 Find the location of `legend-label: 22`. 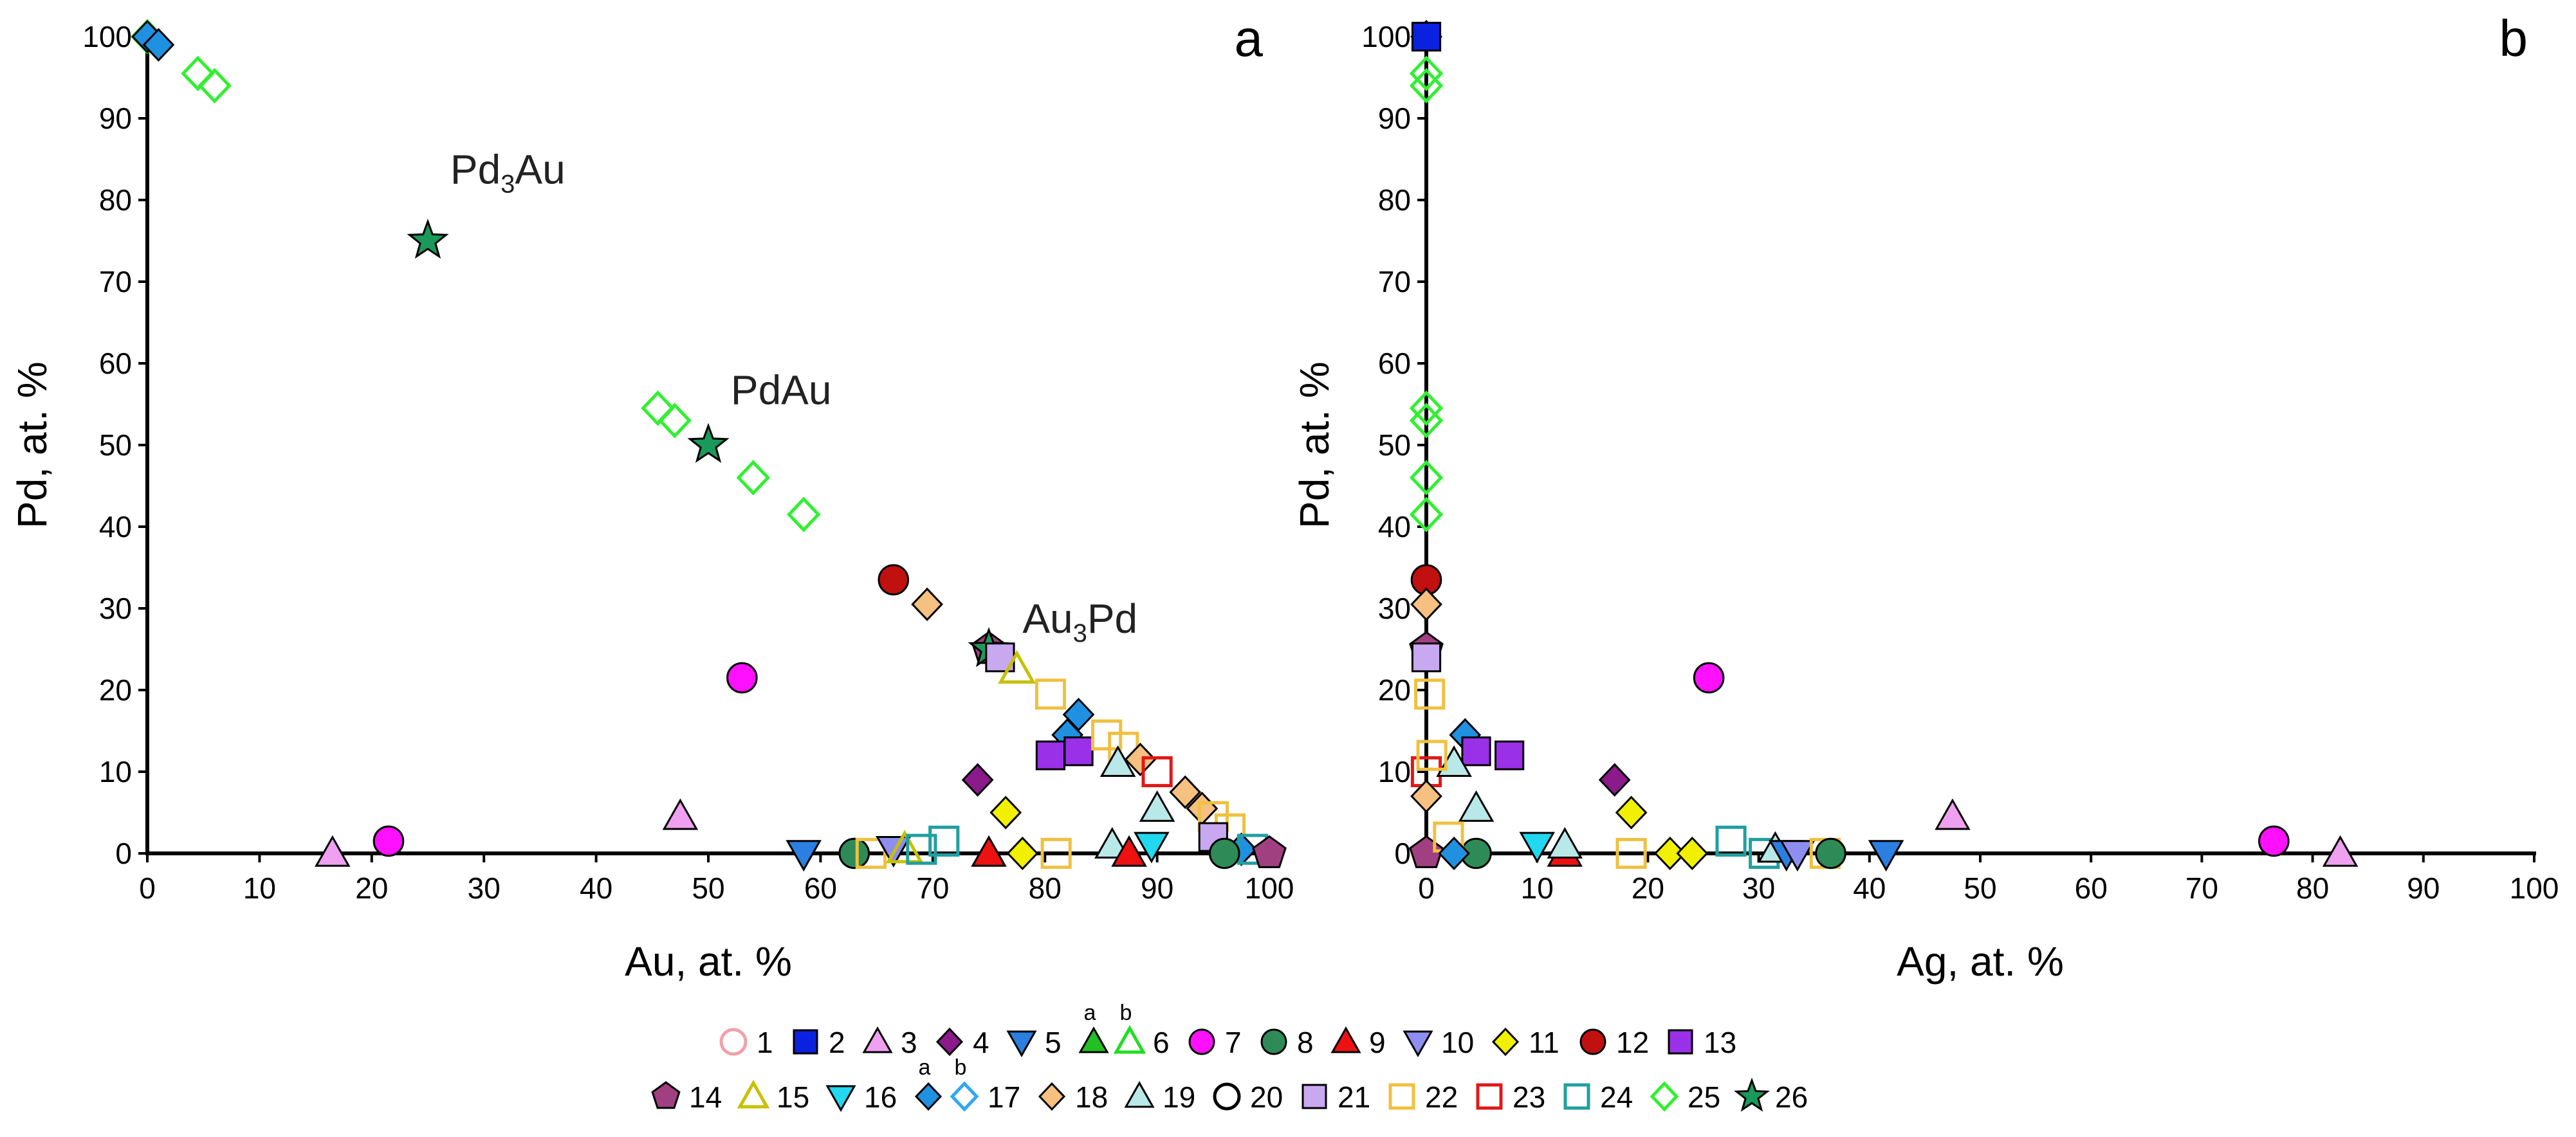

legend-label: 22 is located at coordinates (1441, 1097).